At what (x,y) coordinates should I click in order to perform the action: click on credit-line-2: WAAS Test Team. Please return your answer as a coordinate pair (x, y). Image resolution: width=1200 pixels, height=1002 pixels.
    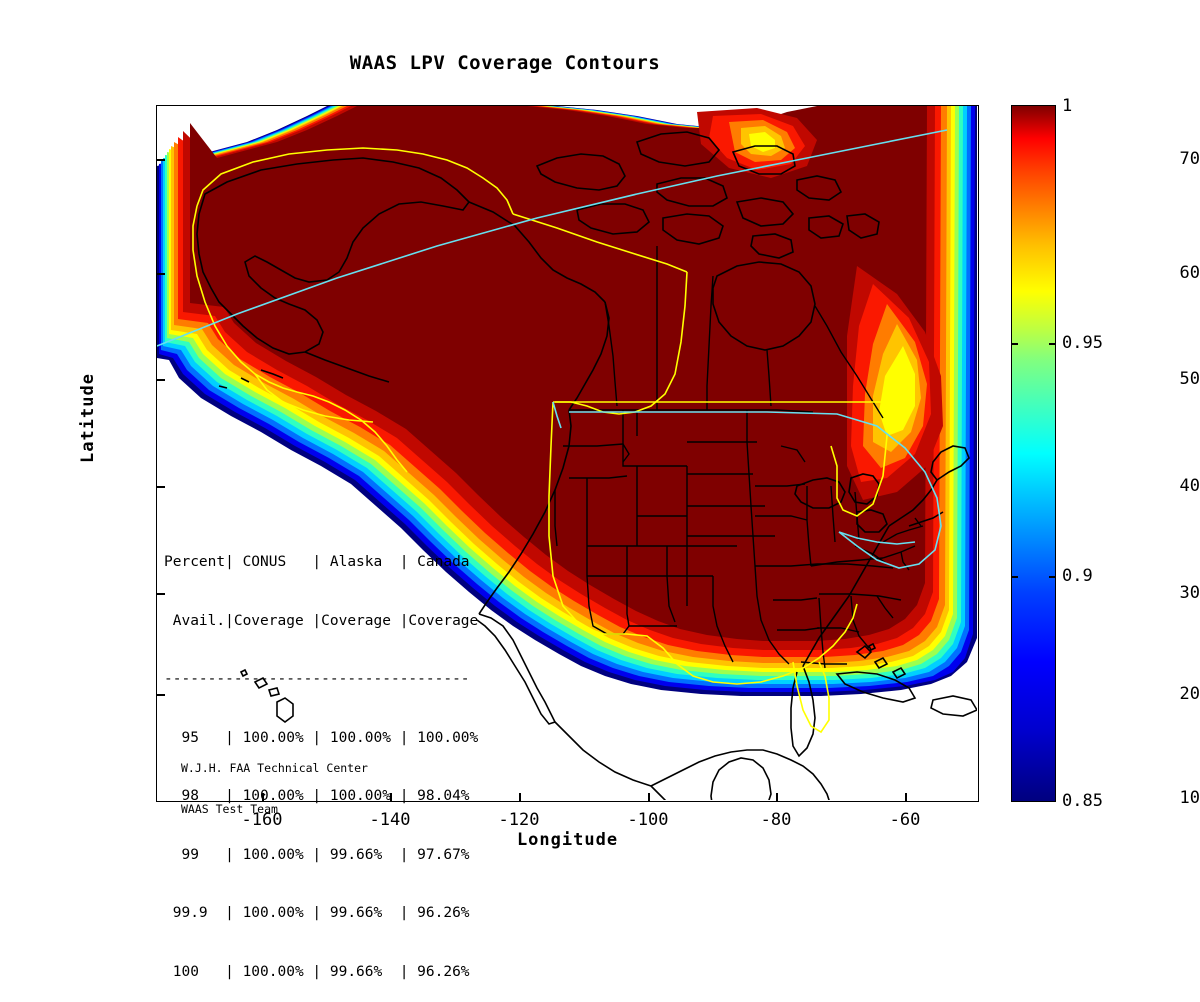
    Looking at the image, I should click on (229, 808).